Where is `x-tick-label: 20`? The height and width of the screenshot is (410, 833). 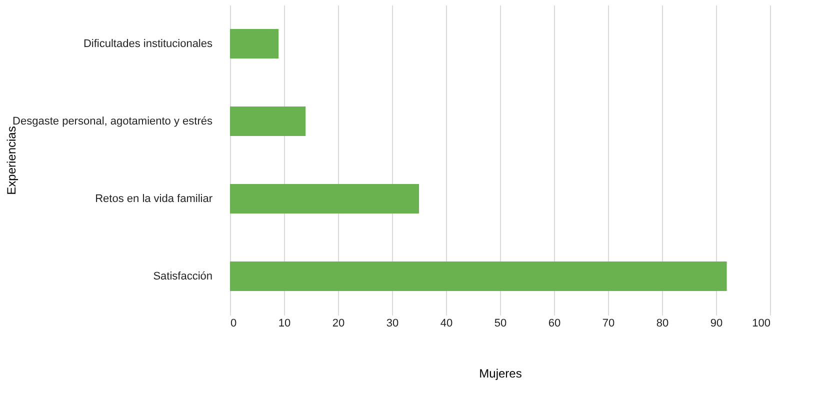 x-tick-label: 20 is located at coordinates (338, 324).